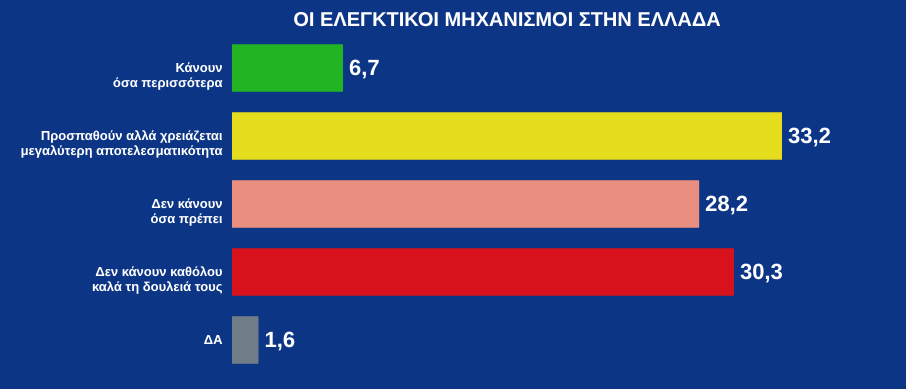  Describe the element at coordinates (507, 20) in the screenshot. I see `chart-title: ΟΙ ΕΛΕΓΚΤΙΚΟΙ ΜΗΧΑΝΙΣΜΟΙ ΣΤΗΝ ΕΛΛΑΔΑ` at that location.